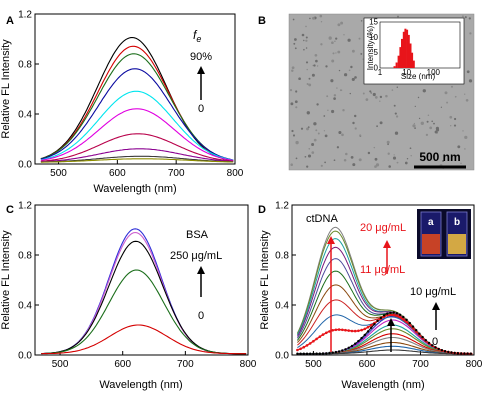 The image size is (501, 401). I want to click on inset-ylabel: Intensity (%), so click(370, 47).